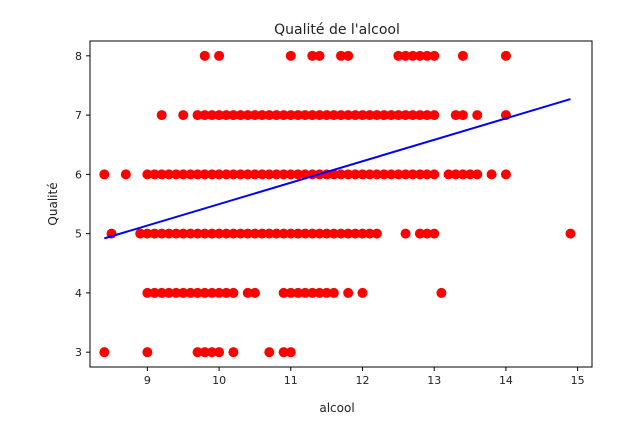 This screenshot has height=443, width=622. Describe the element at coordinates (78, 352) in the screenshot. I see `y-tick-label: 3` at that location.